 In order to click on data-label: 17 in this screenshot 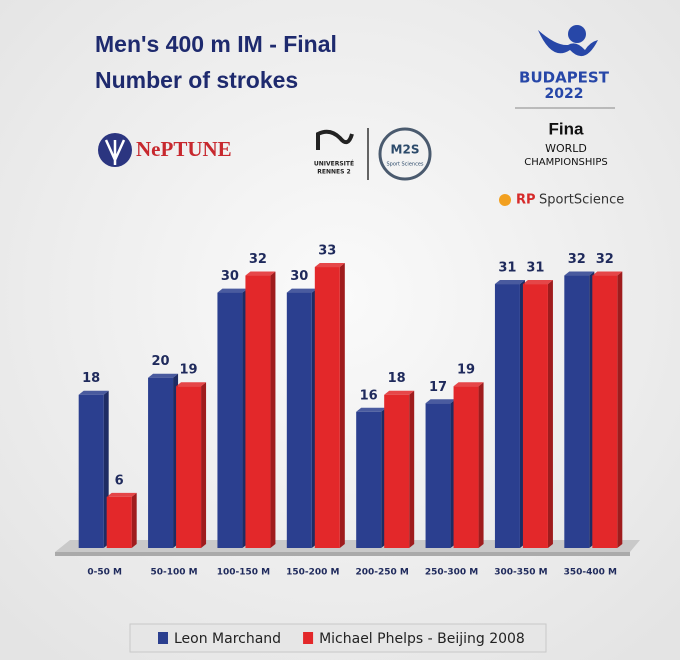, I will do `click(438, 387)`.